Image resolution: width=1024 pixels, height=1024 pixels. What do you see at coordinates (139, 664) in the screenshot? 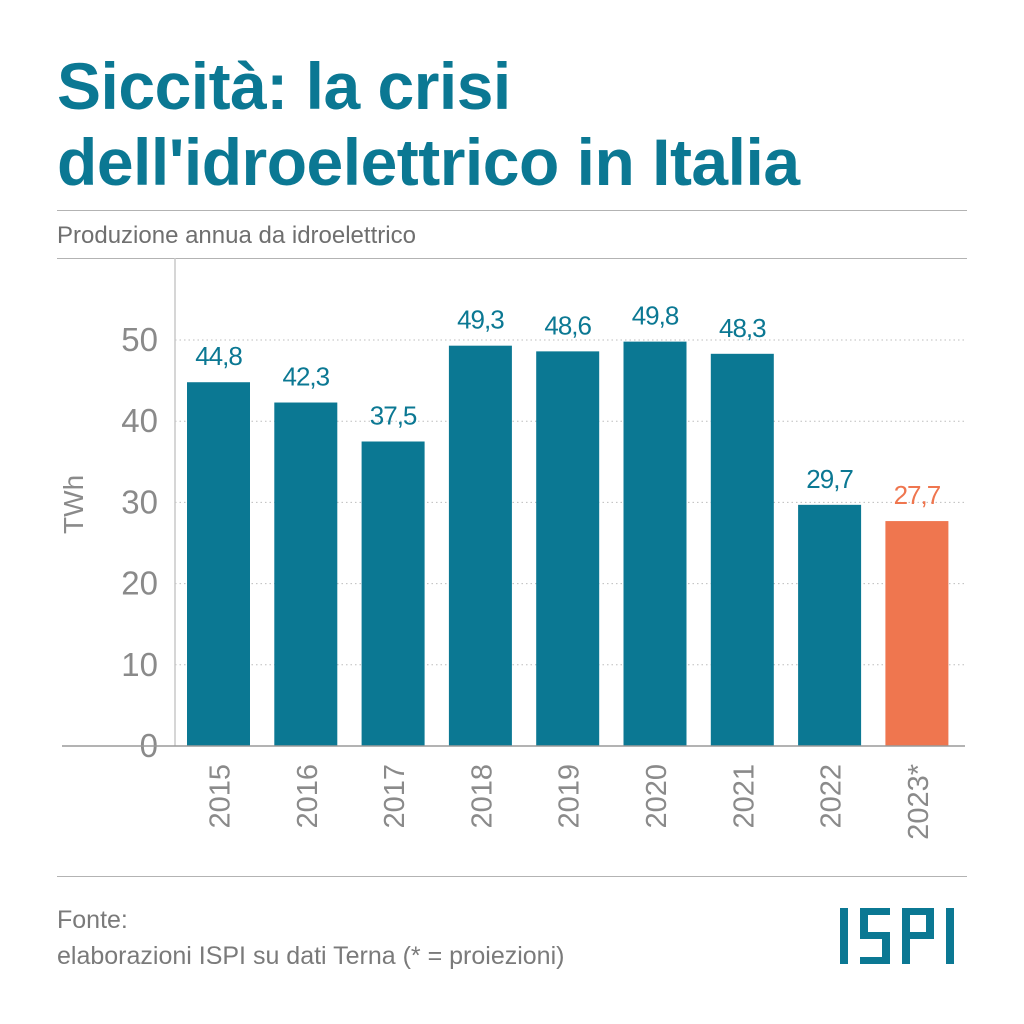
I see `y-tick-label: 10` at bounding box center [139, 664].